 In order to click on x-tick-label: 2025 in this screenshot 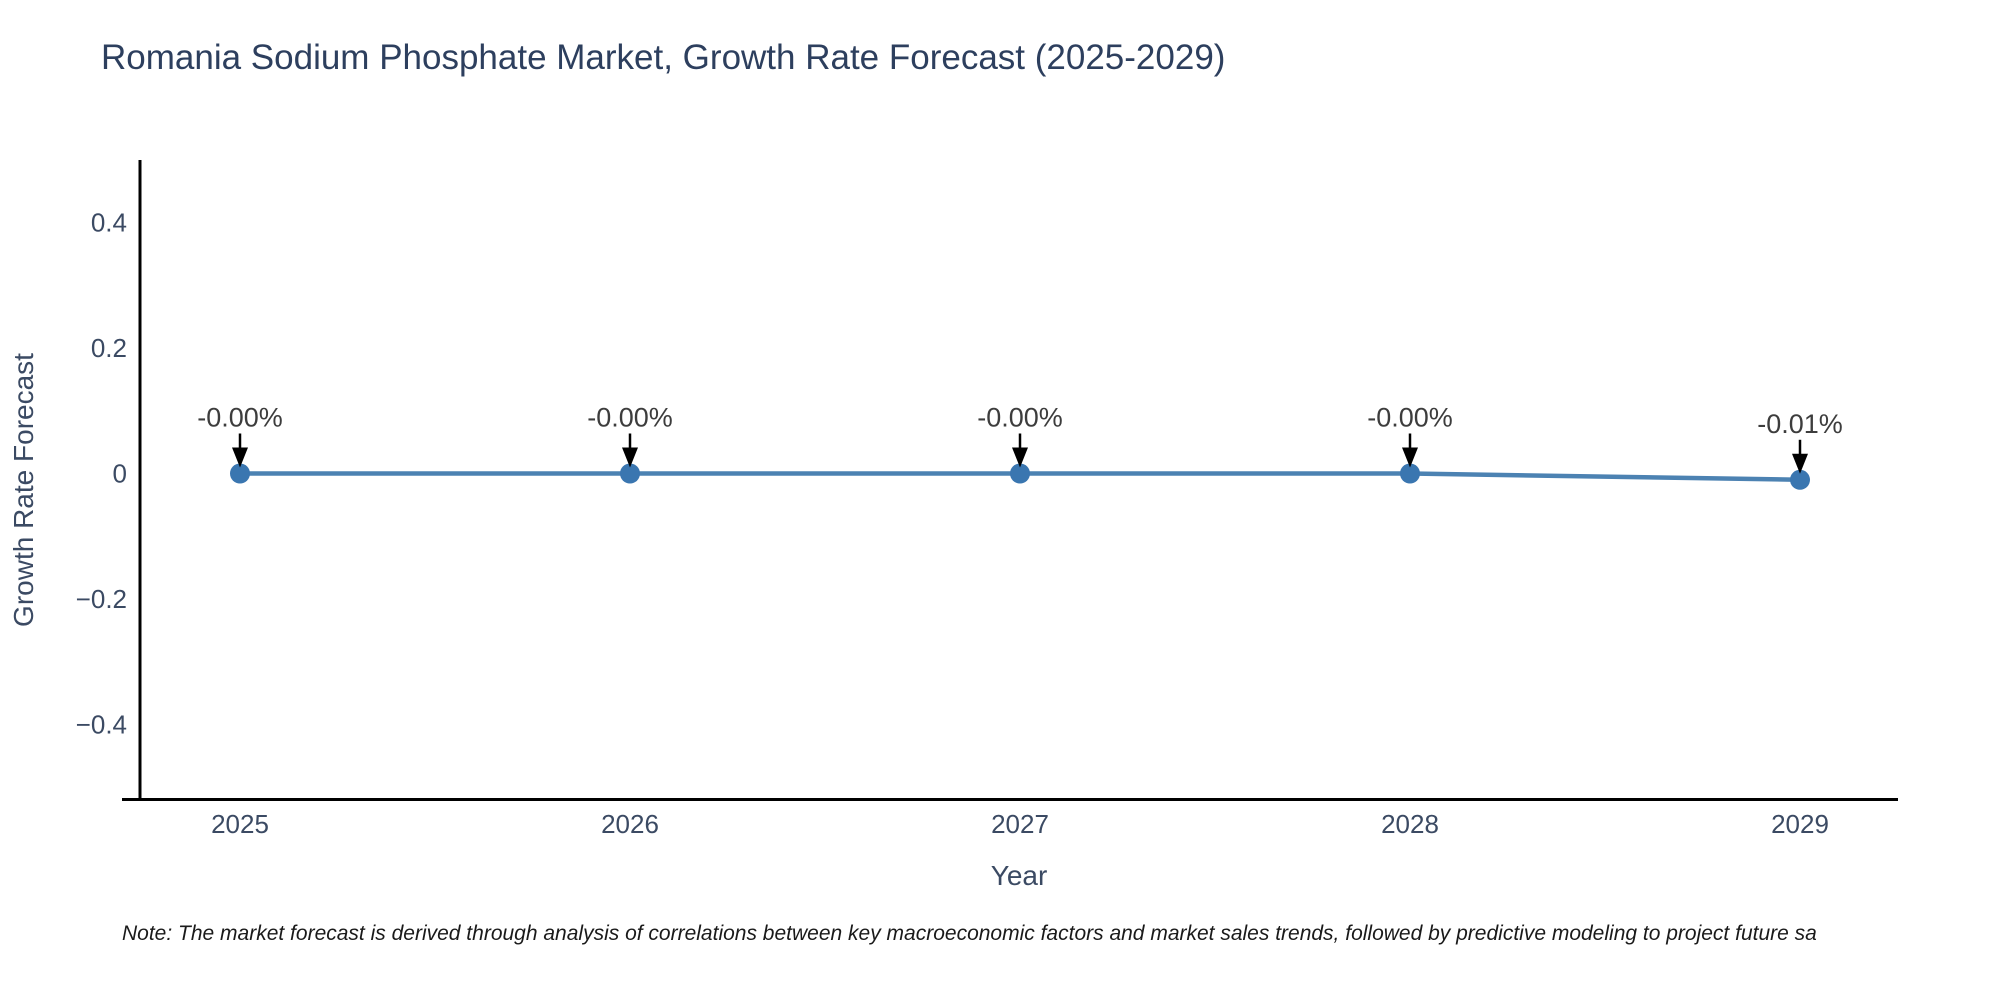, I will do `click(240, 824)`.